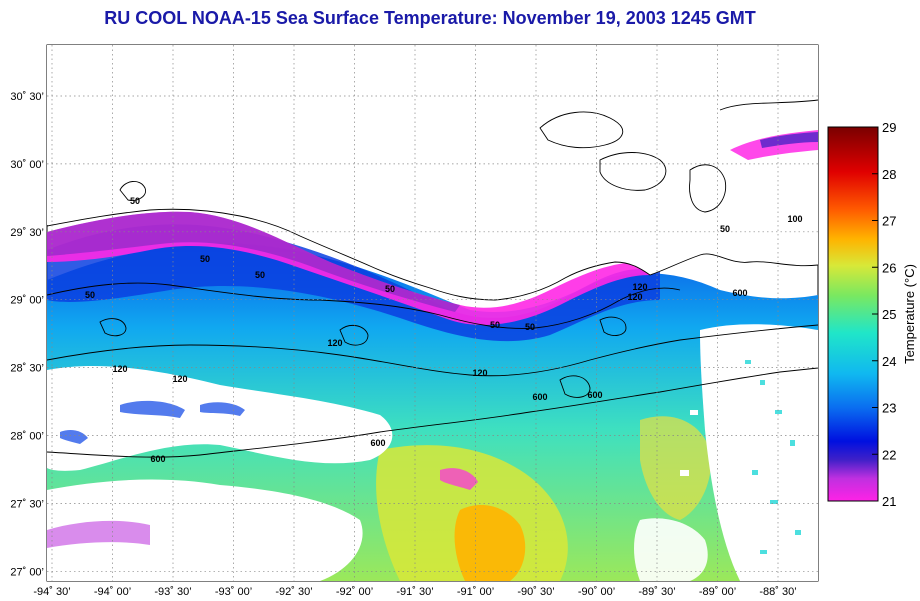 Image resolution: width=920 pixels, height=601 pixels. I want to click on coastline, so click(432, 254).